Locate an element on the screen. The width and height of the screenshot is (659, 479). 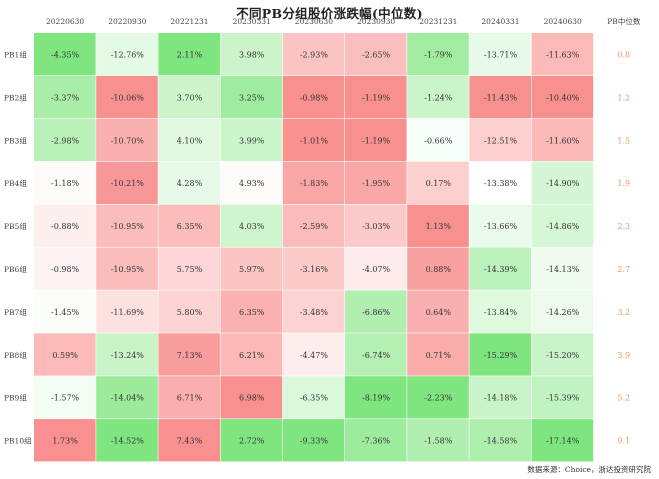
column-header: 20230331 is located at coordinates (252, 21).